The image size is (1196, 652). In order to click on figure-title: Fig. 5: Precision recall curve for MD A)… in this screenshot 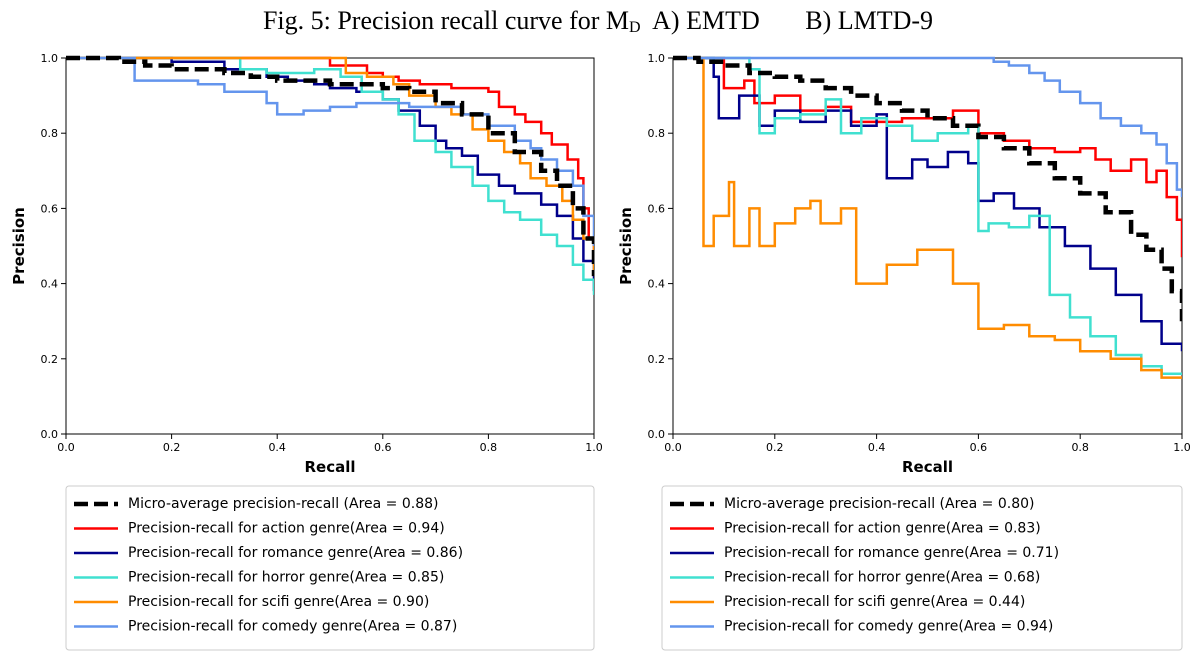, I will do `click(598, 21)`.